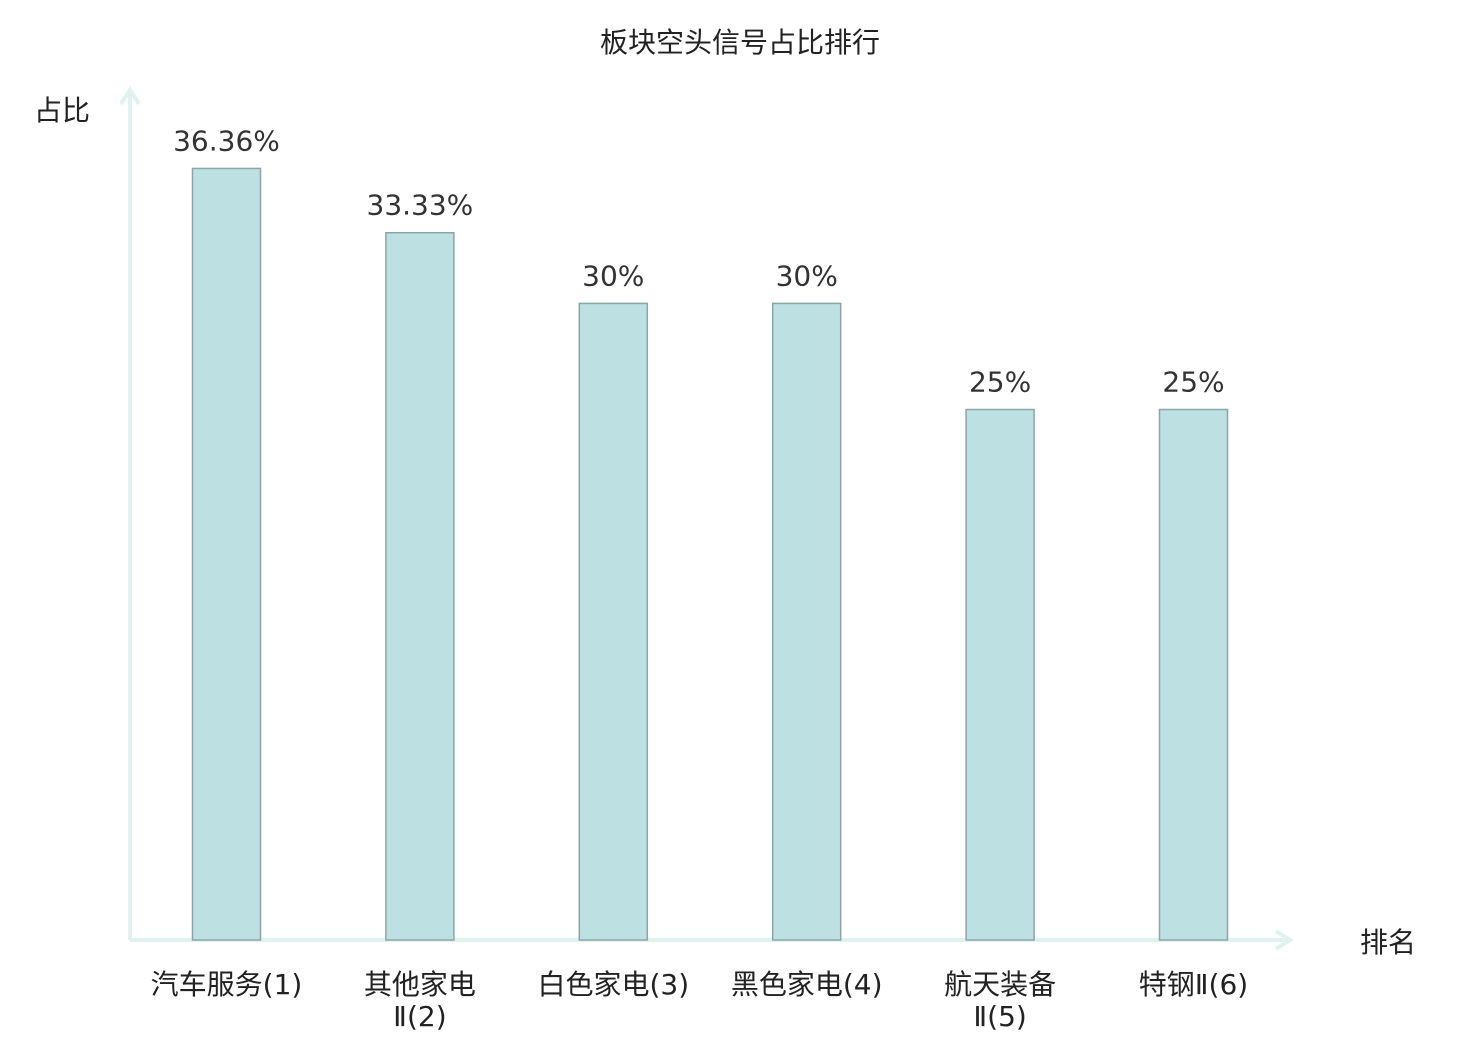 The height and width of the screenshot is (1040, 1480). I want to click on x-axis-arrow-icon, so click(1284, 940).